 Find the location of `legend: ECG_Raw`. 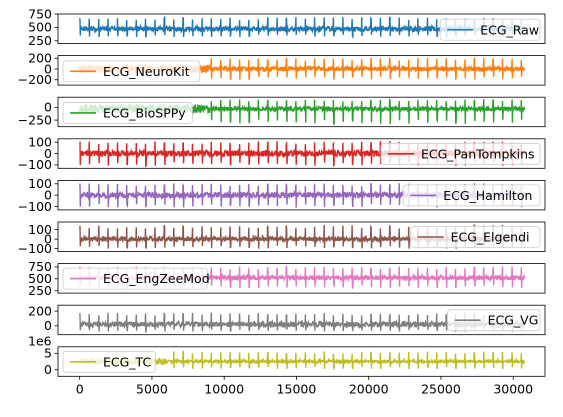

legend: ECG_Raw is located at coordinates (490, 29).